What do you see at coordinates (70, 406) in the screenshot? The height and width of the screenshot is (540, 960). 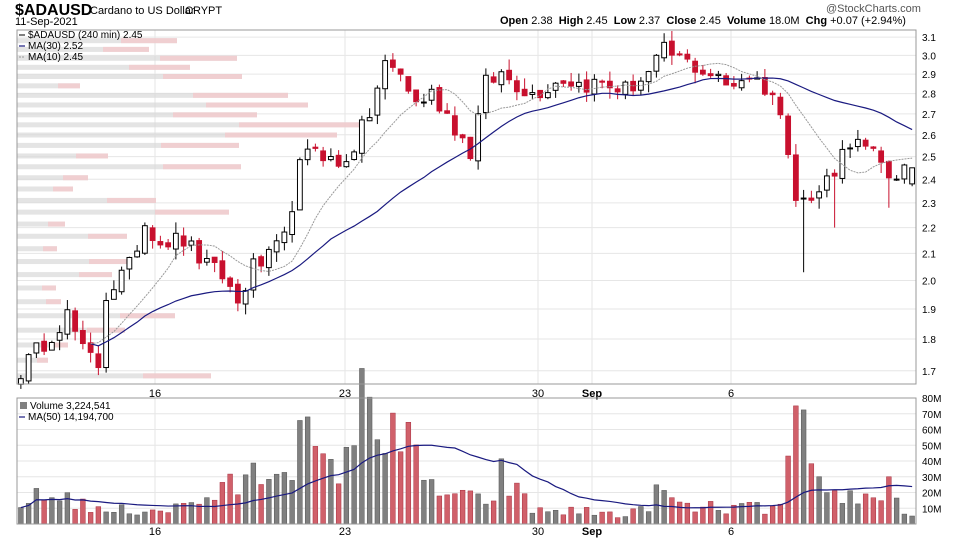 I see `legend-volume: Volume 3,224,541` at bounding box center [70, 406].